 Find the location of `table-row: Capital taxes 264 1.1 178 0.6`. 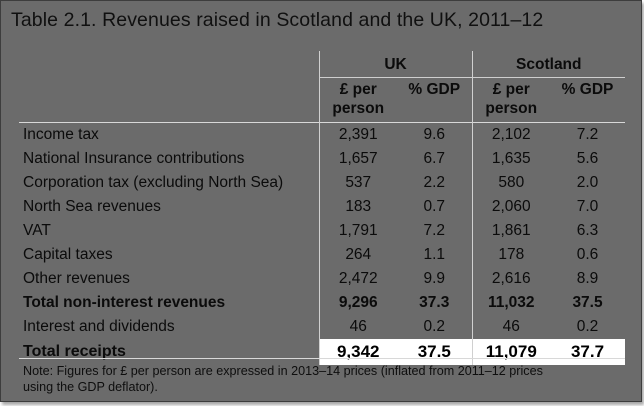

table-row: Capital taxes 264 1.1 178 0.6 is located at coordinates (322, 255).